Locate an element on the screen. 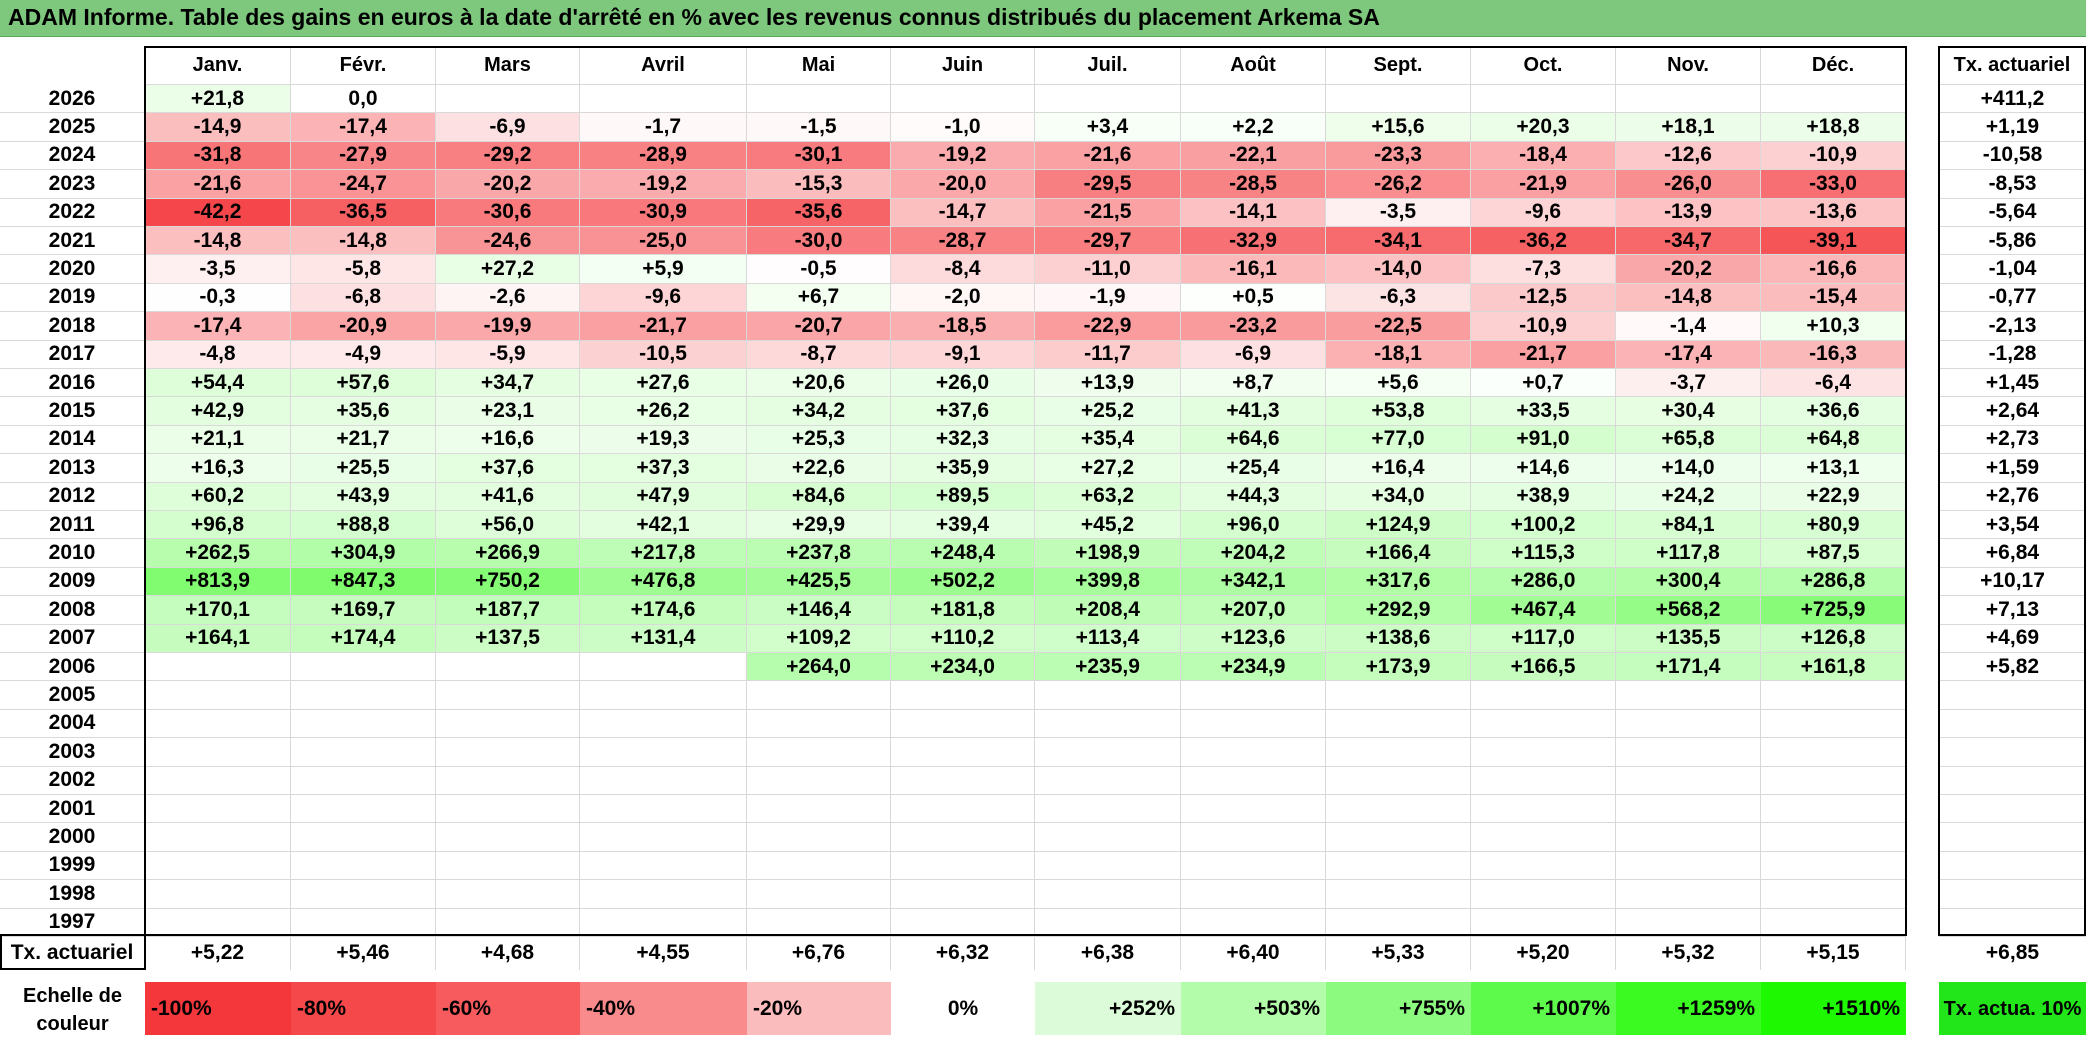  rate-cell: +2,73 is located at coordinates (2012, 440).